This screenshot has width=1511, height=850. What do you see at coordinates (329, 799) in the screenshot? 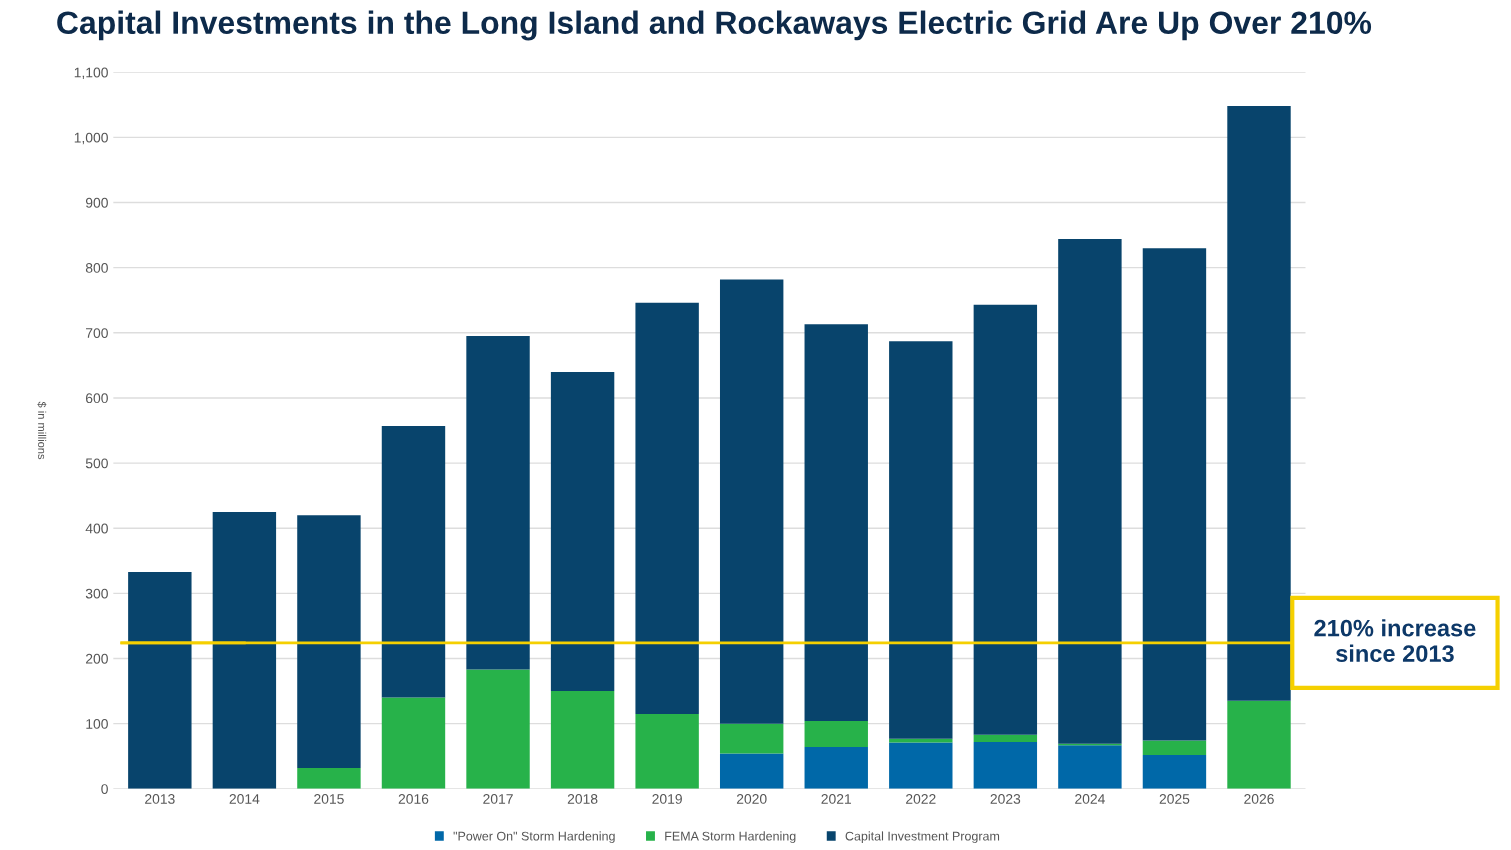
I see `x-tick-label: 2015` at bounding box center [329, 799].